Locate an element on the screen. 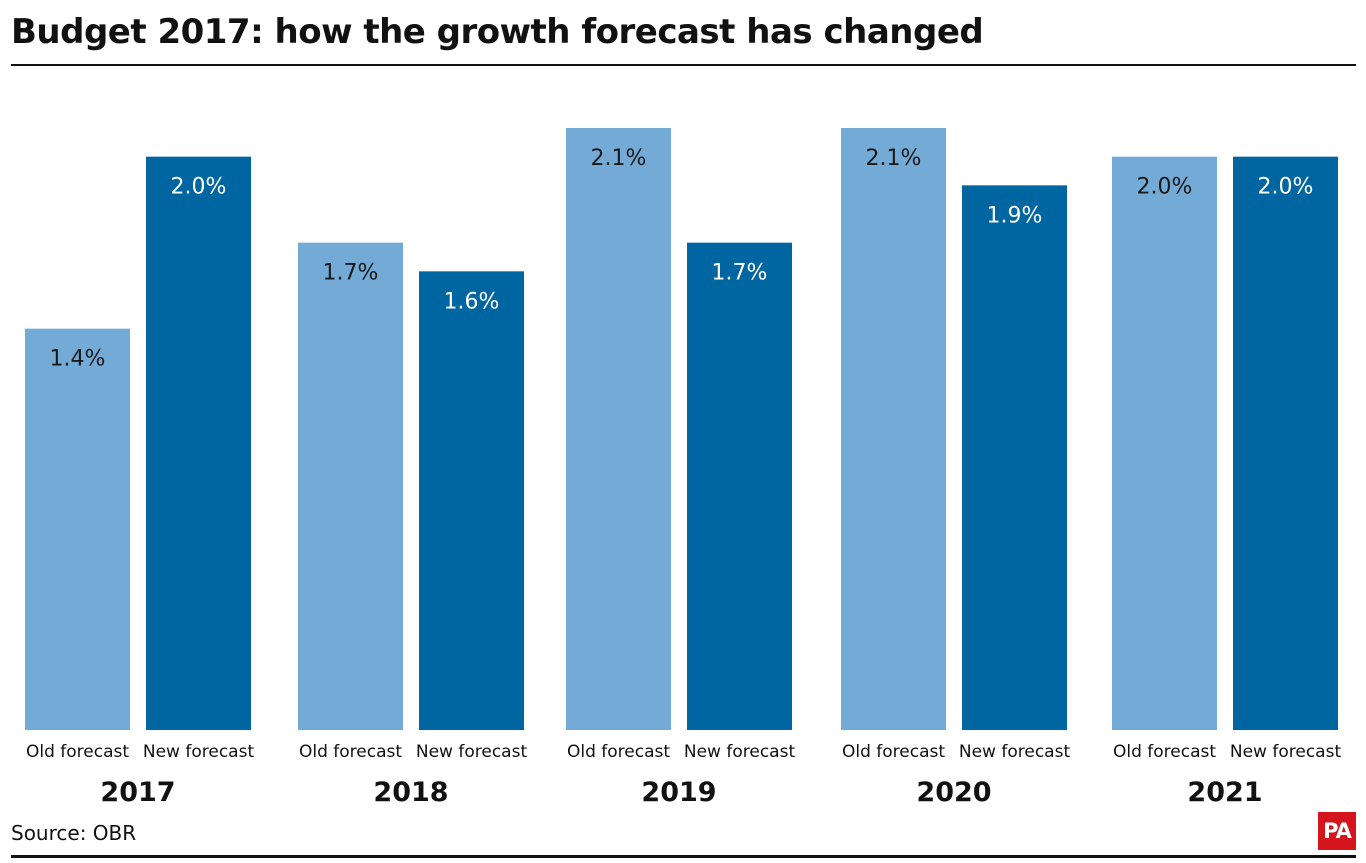 This screenshot has width=1366, height=863. title-rule is located at coordinates (683, 65).